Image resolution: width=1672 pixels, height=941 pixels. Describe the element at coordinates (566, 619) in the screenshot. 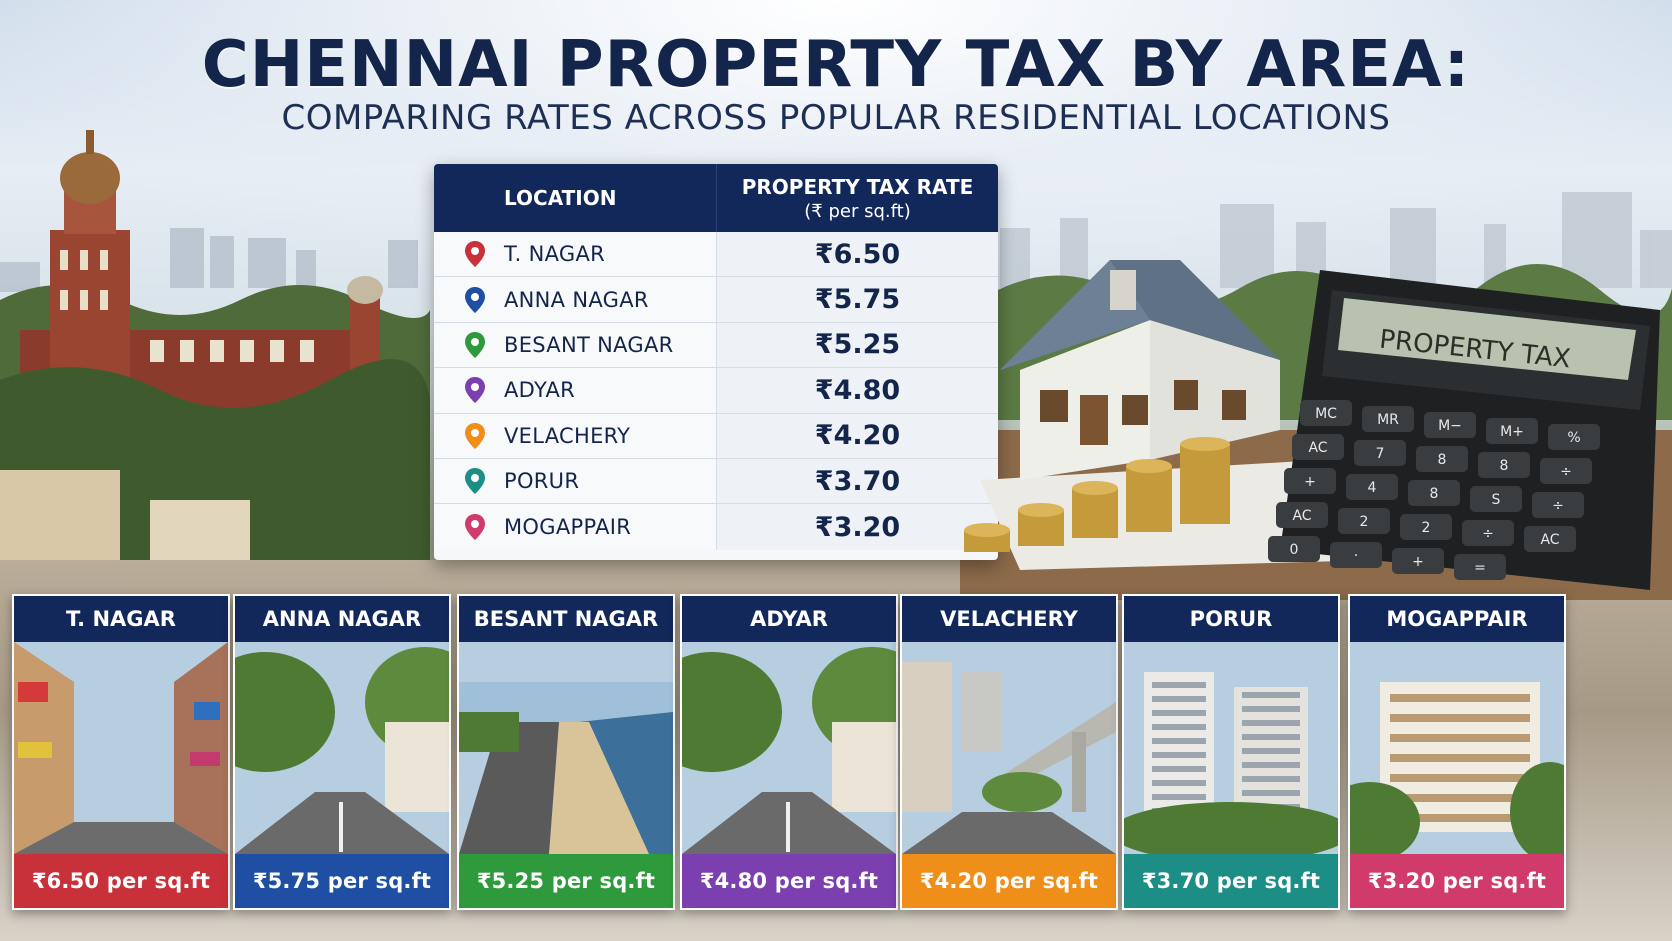

I see `card-title: BESANT NAGAR` at that location.